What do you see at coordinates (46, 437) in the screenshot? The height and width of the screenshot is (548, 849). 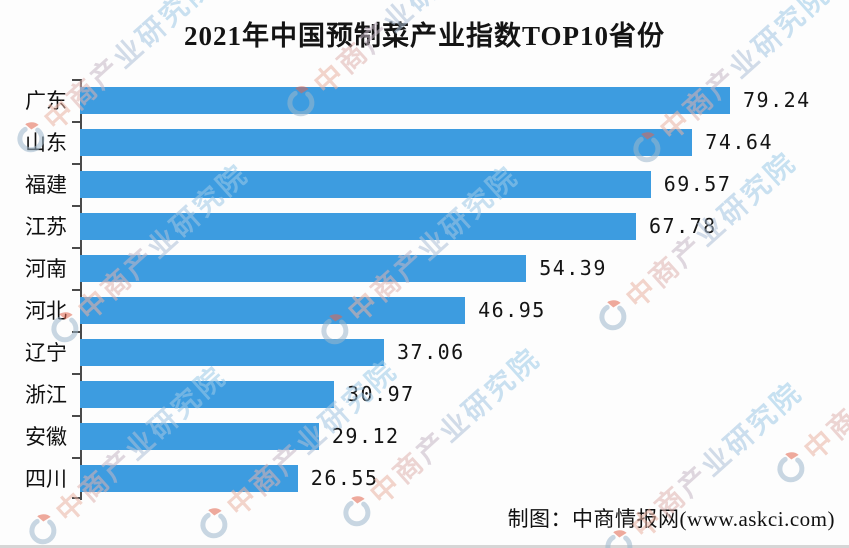 I see `category-label: 安徽` at bounding box center [46, 437].